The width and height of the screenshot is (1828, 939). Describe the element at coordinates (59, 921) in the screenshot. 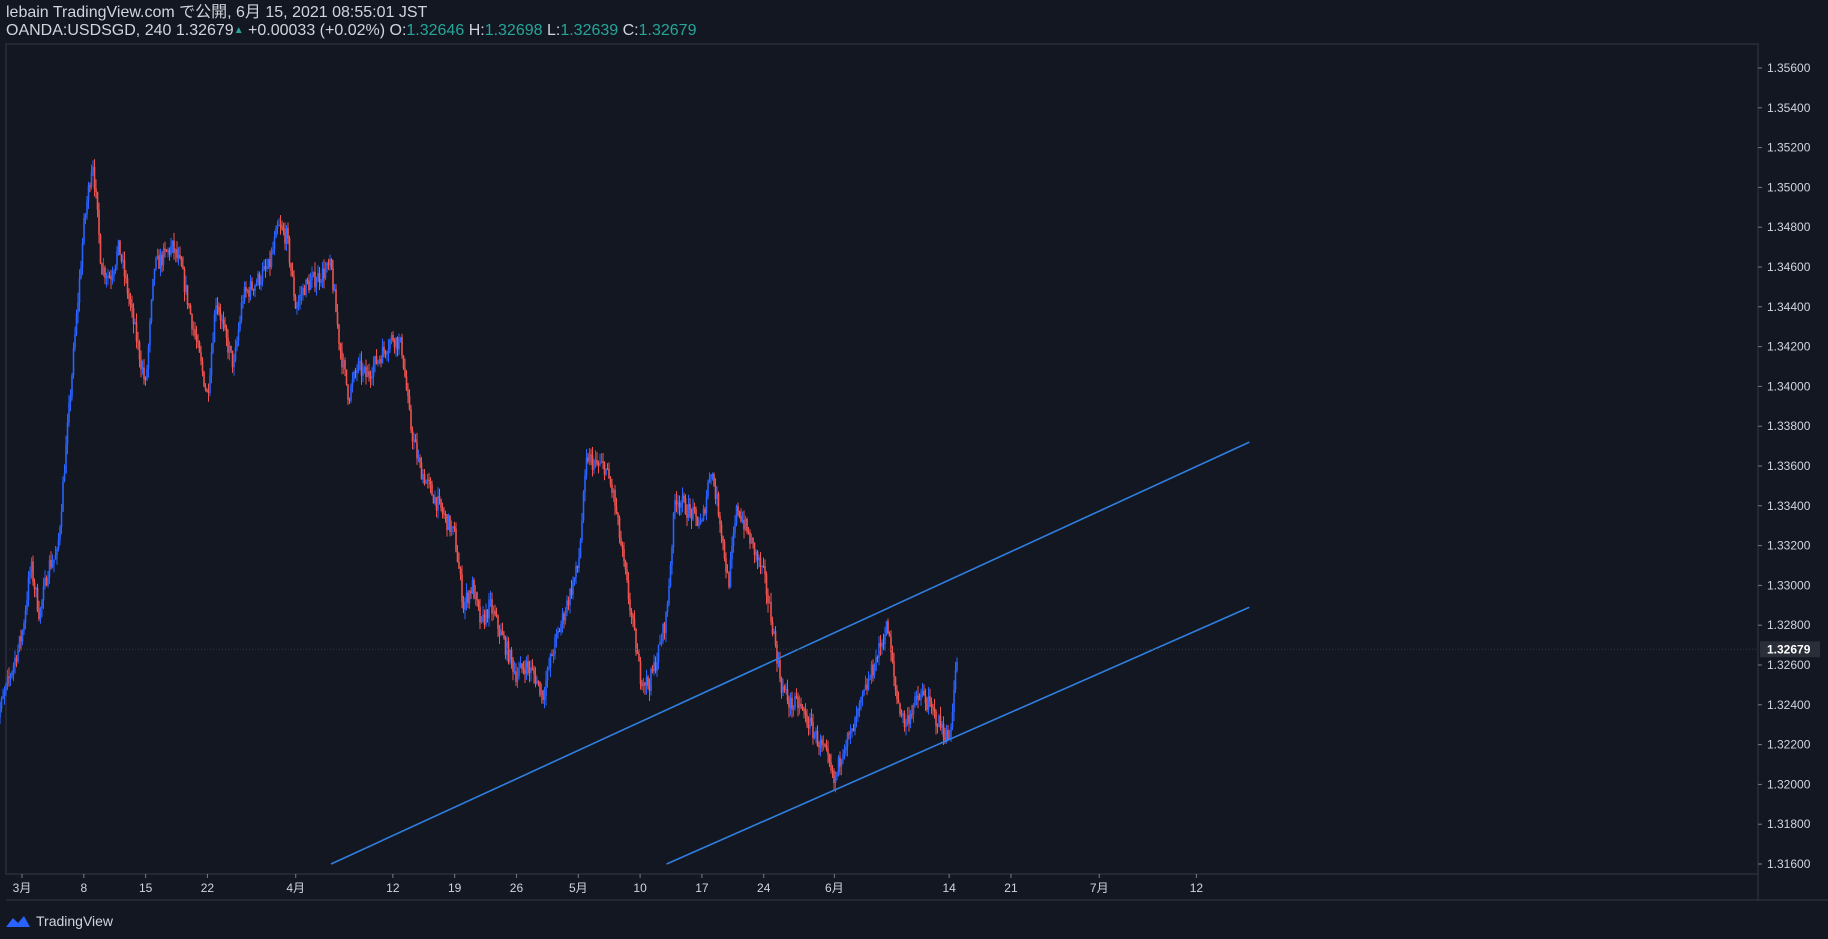

I see `tradingview-logo: TradingView` at that location.